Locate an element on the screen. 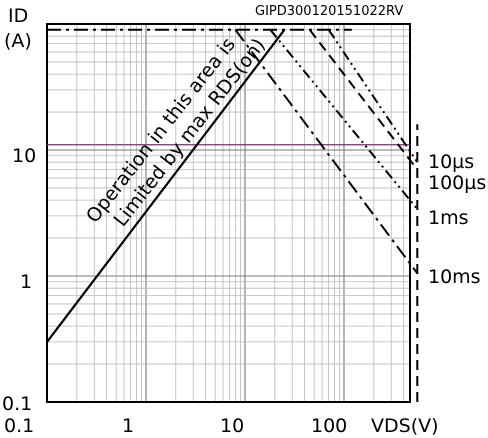 This screenshot has height=438, width=488. x-tick-label-10: 10 is located at coordinates (232, 426).